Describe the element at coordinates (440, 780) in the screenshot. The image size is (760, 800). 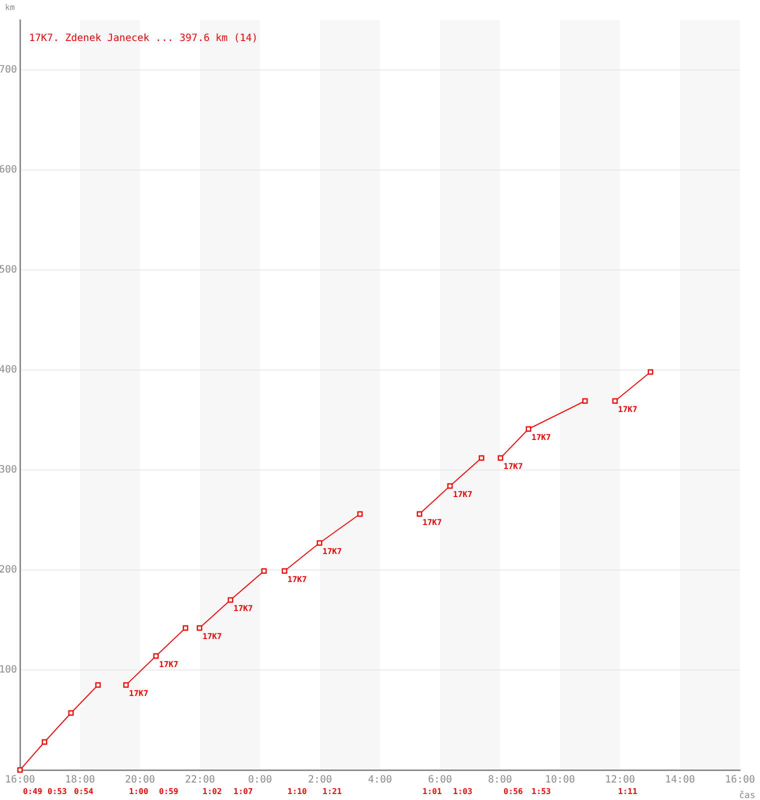
I see `x-tick-label: 6:00` at that location.